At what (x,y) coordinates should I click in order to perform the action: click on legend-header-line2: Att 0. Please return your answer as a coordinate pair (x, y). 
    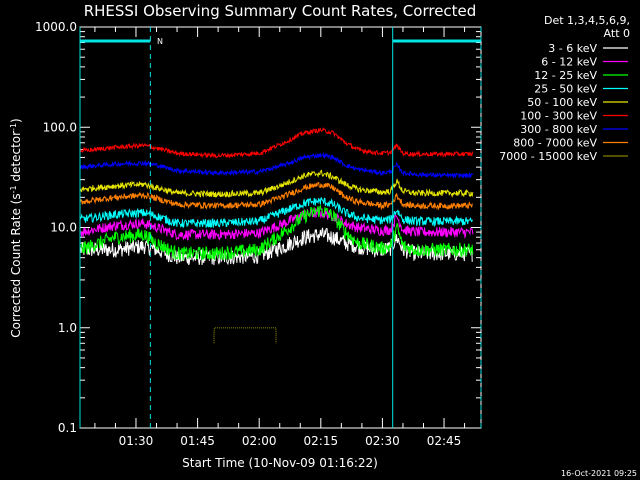
    Looking at the image, I should click on (617, 33).